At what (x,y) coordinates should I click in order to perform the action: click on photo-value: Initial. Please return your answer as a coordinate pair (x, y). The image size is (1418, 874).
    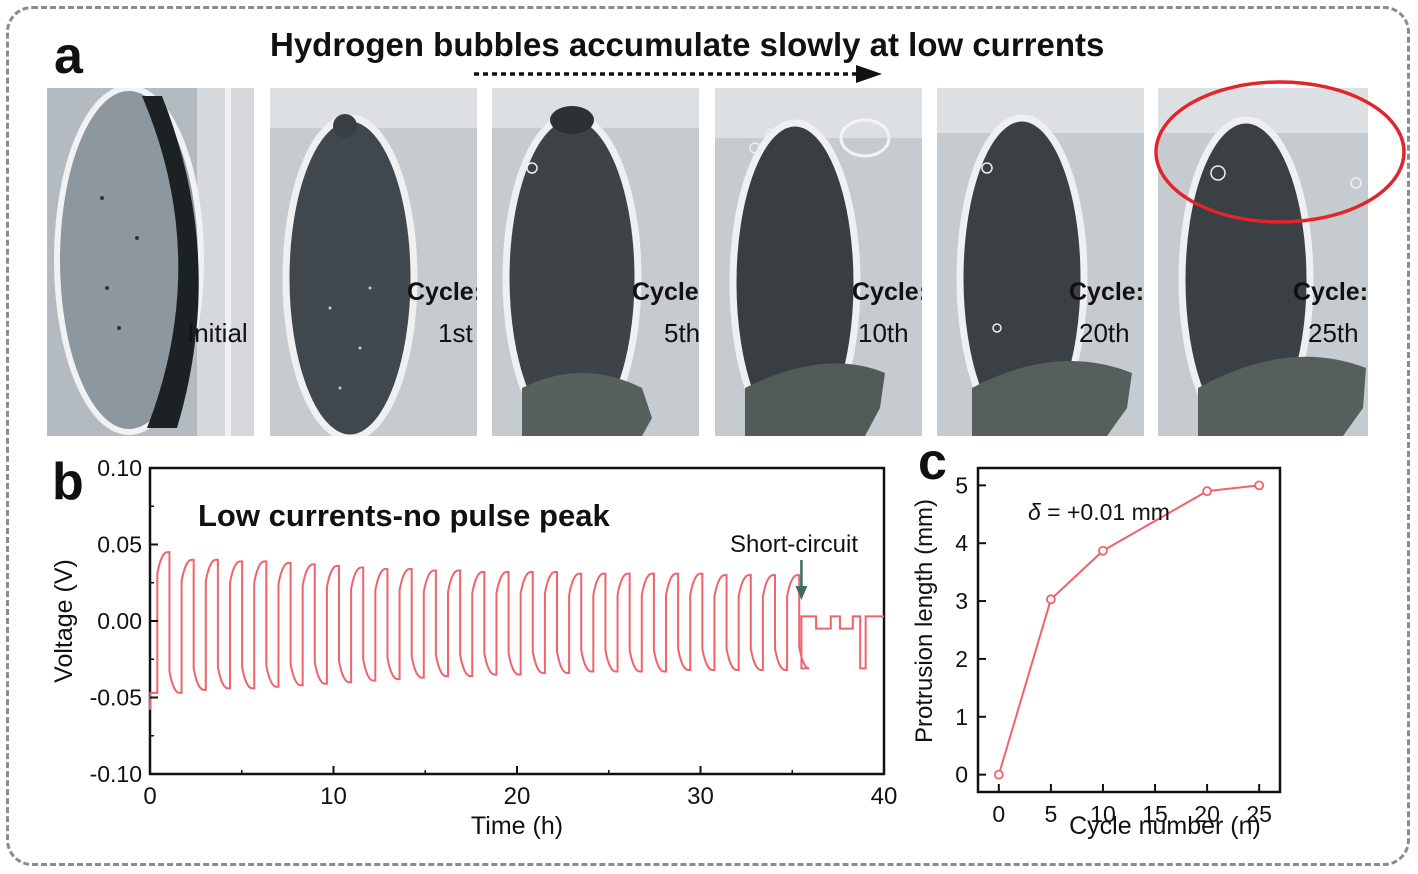
    Looking at the image, I should click on (217, 333).